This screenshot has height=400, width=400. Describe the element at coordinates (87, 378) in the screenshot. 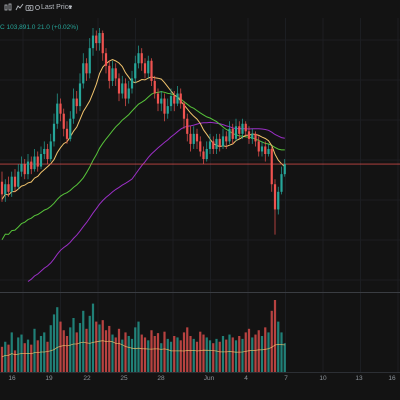

I see `time-axis-label: 22` at that location.